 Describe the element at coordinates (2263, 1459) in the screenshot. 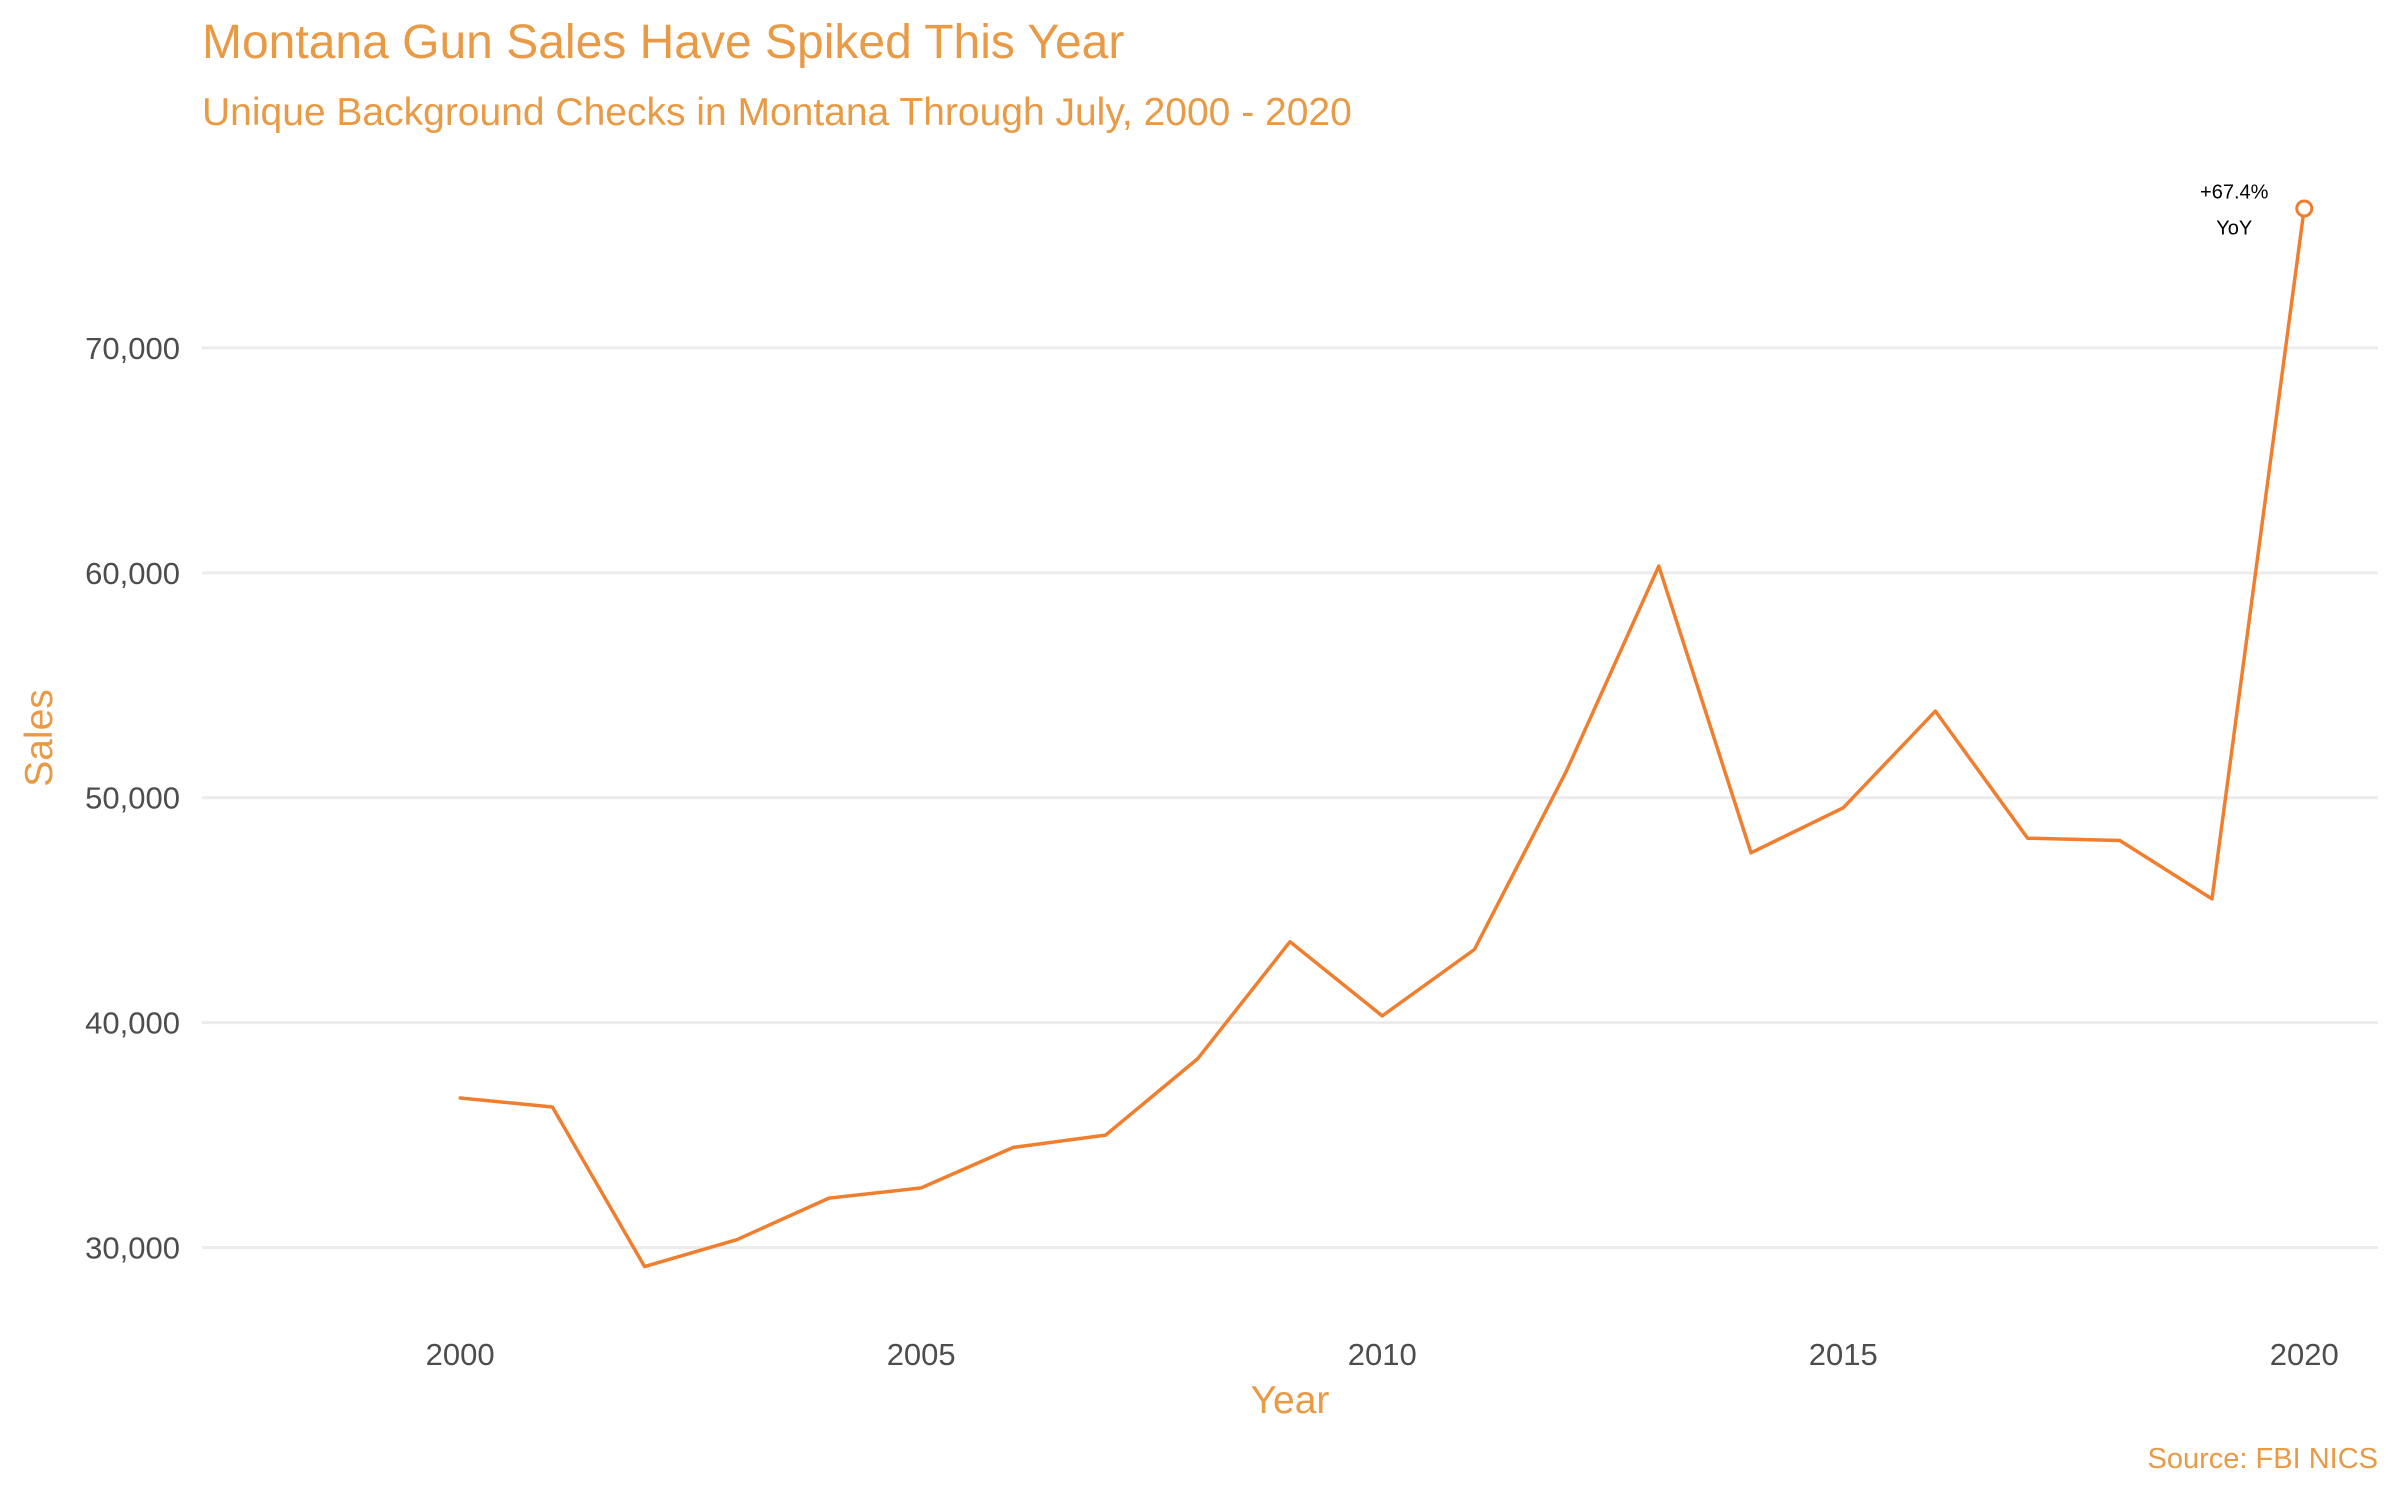

I see `source-caption: Source: FBI NICS` at that location.